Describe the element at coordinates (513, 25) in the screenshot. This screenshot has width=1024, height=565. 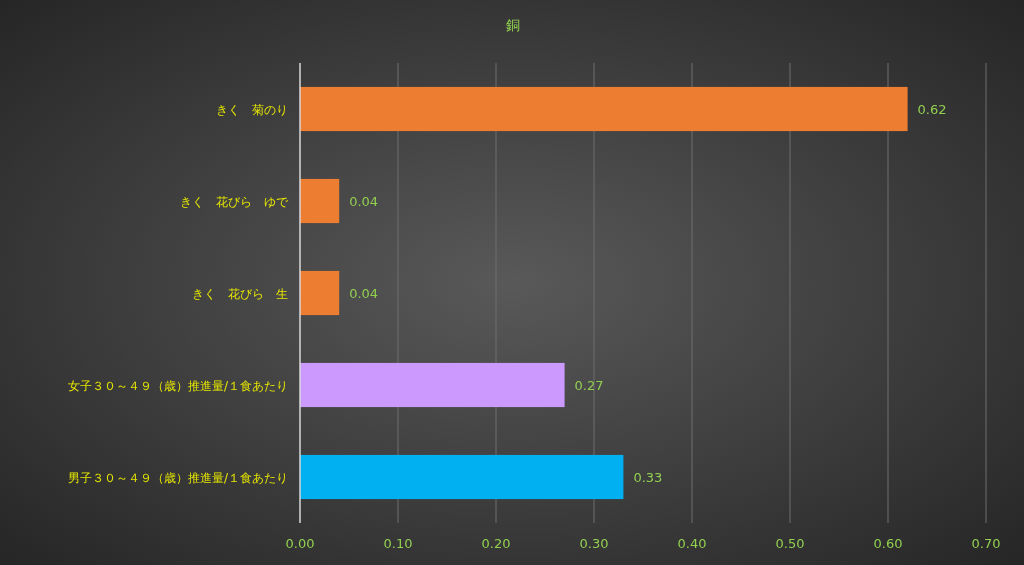
I see `title: 銅` at that location.